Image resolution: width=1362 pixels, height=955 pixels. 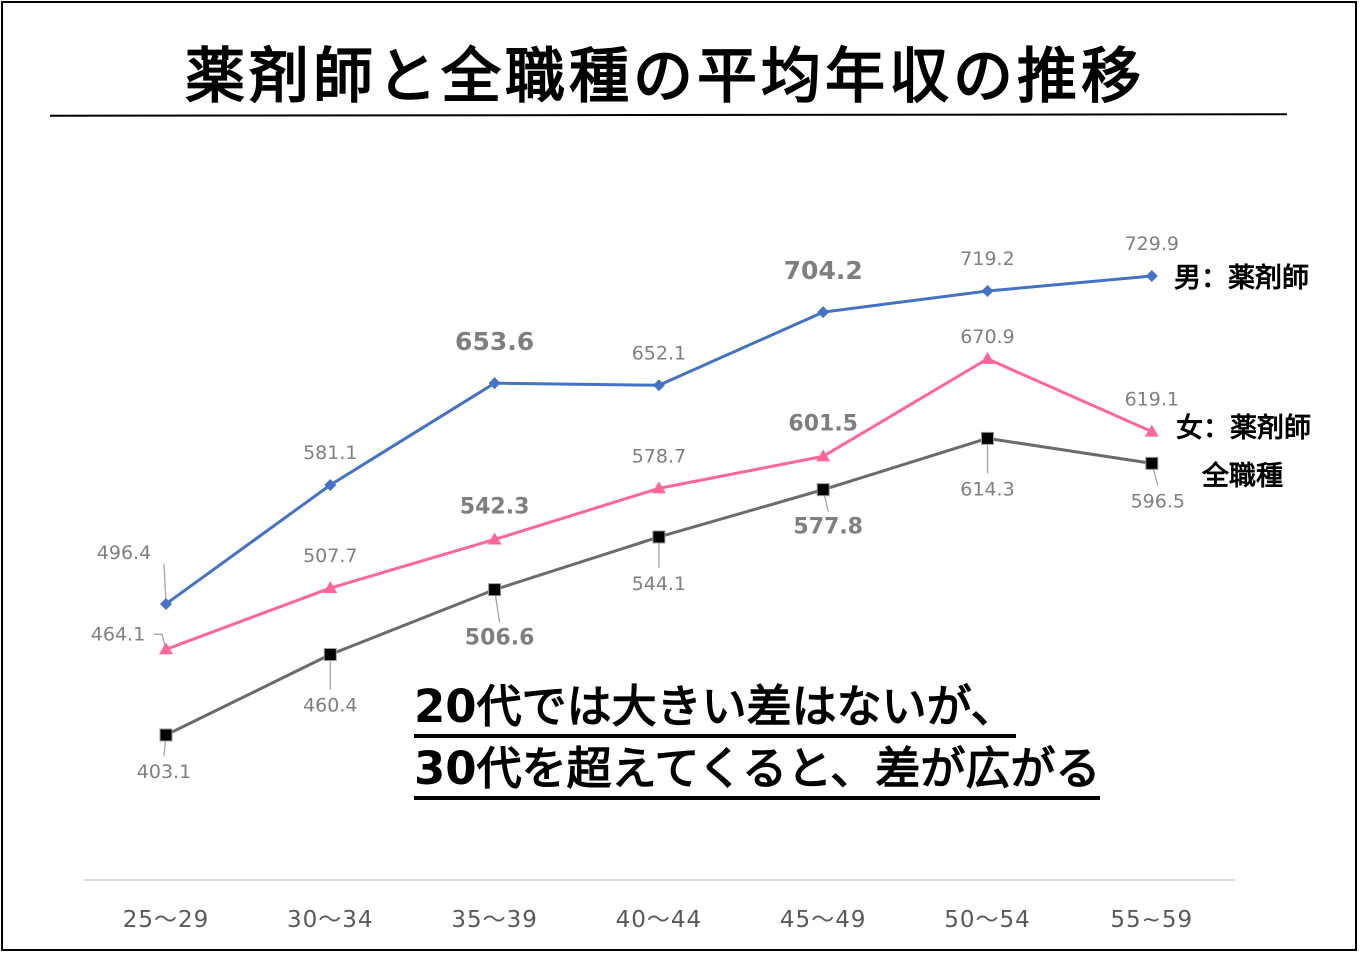 I want to click on x-tick-label: 45～49, so click(x=823, y=920).